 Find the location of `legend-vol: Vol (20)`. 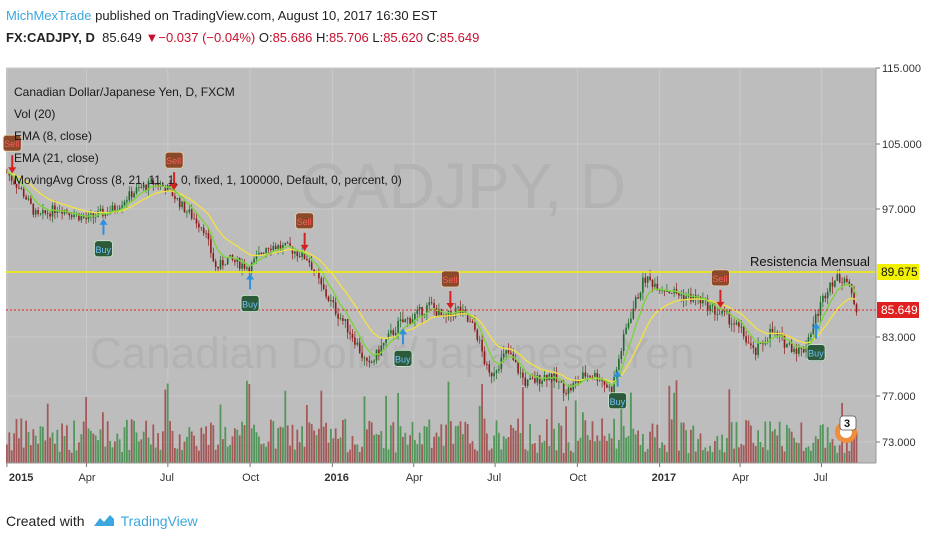

legend-vol: Vol (20) is located at coordinates (34, 114).